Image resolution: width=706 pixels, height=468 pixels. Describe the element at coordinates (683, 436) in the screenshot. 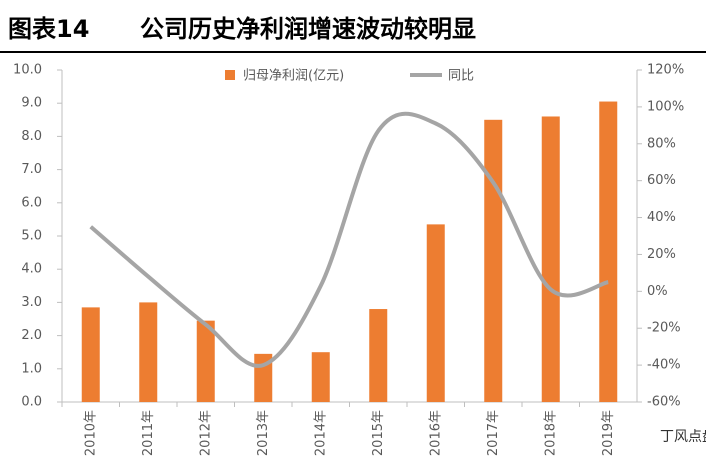

I see `watermark: 丁风点盘` at that location.